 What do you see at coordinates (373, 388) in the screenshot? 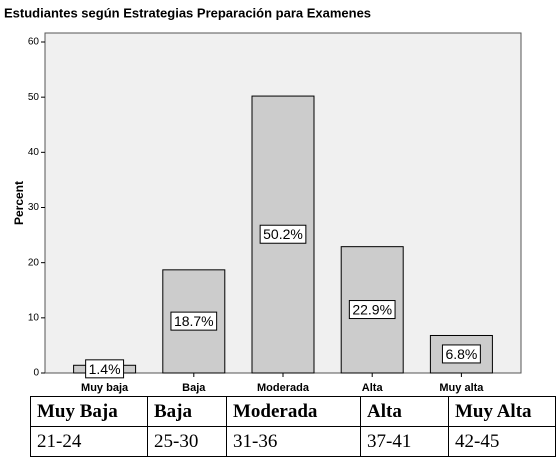
I see `x-tick-label: Alta` at bounding box center [373, 388].